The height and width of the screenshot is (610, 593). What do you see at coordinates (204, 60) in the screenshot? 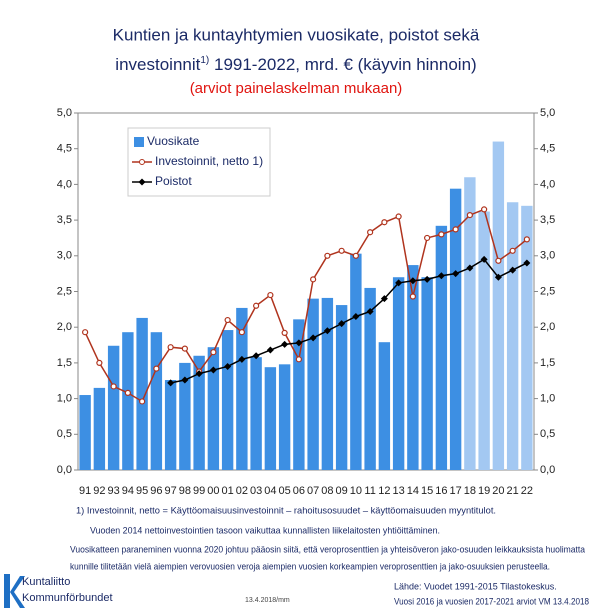
I see `title-superscript: 1)` at bounding box center [204, 60].